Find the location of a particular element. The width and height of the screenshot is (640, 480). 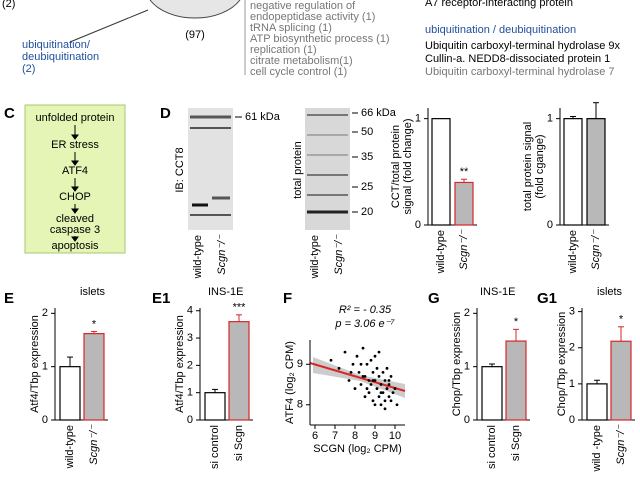

x-tick-label: 8 is located at coordinates (355, 436).